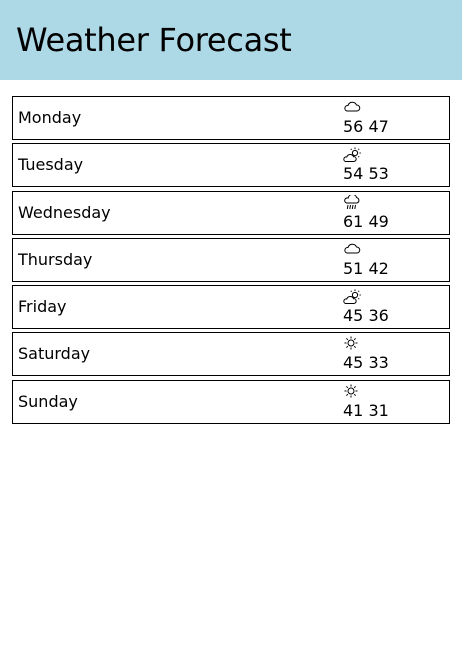 The image size is (462, 667). I want to click on low-temp: 47, so click(378, 126).